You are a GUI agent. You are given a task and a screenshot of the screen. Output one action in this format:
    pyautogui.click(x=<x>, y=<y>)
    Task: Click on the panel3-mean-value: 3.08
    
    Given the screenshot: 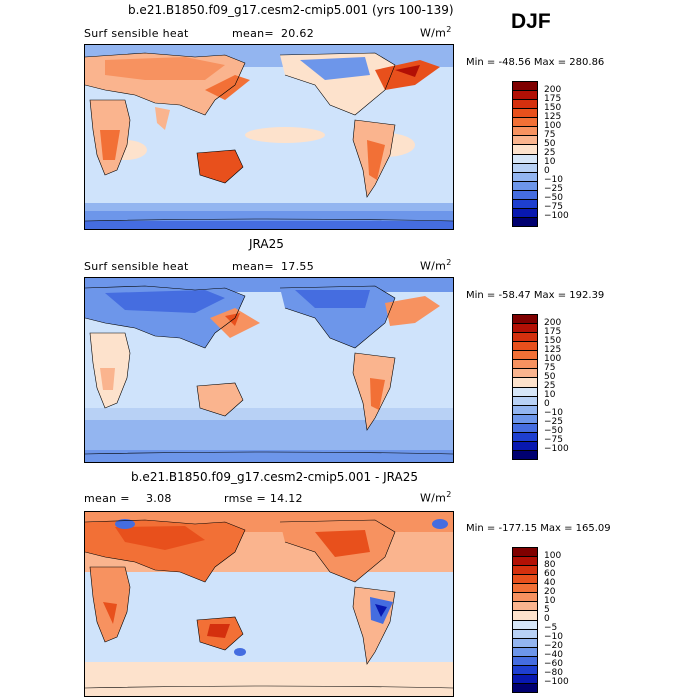 What is the action you would take?
    pyautogui.click(x=159, y=498)
    